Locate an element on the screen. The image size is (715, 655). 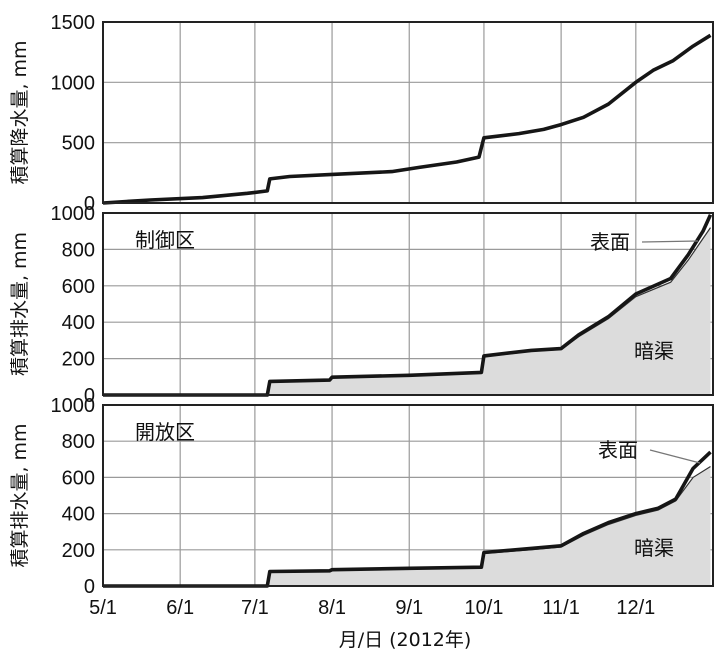
x-tick-label: 7/1 is located at coordinates (255, 608).